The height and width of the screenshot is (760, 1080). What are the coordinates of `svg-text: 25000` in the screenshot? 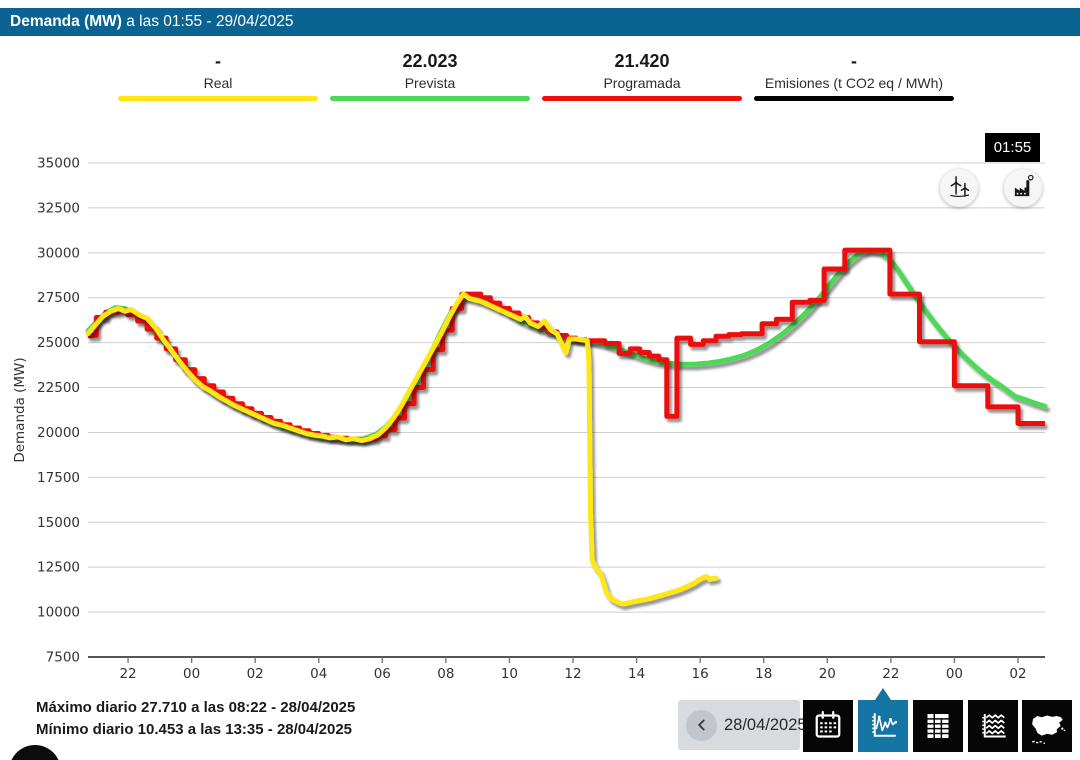 It's located at (58, 343).